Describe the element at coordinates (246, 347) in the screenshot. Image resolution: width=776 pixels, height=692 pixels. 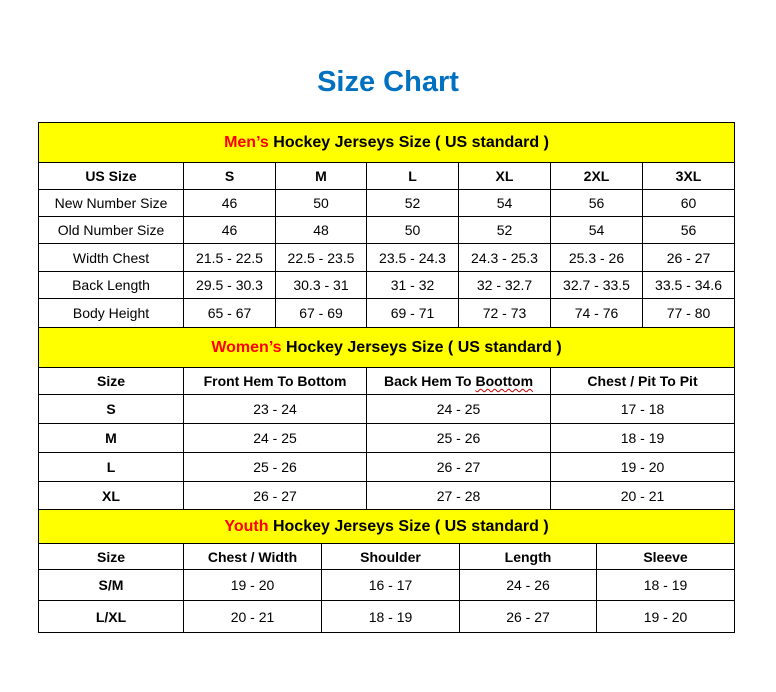
I see `heading-accent: Women’s` at that location.